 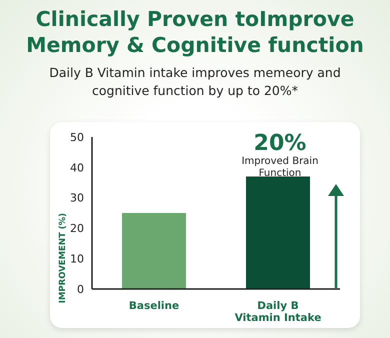 What do you see at coordinates (195, 32) in the screenshot?
I see `chart-title: Clinically Proven toImprove Memory & Cognitive function` at bounding box center [195, 32].